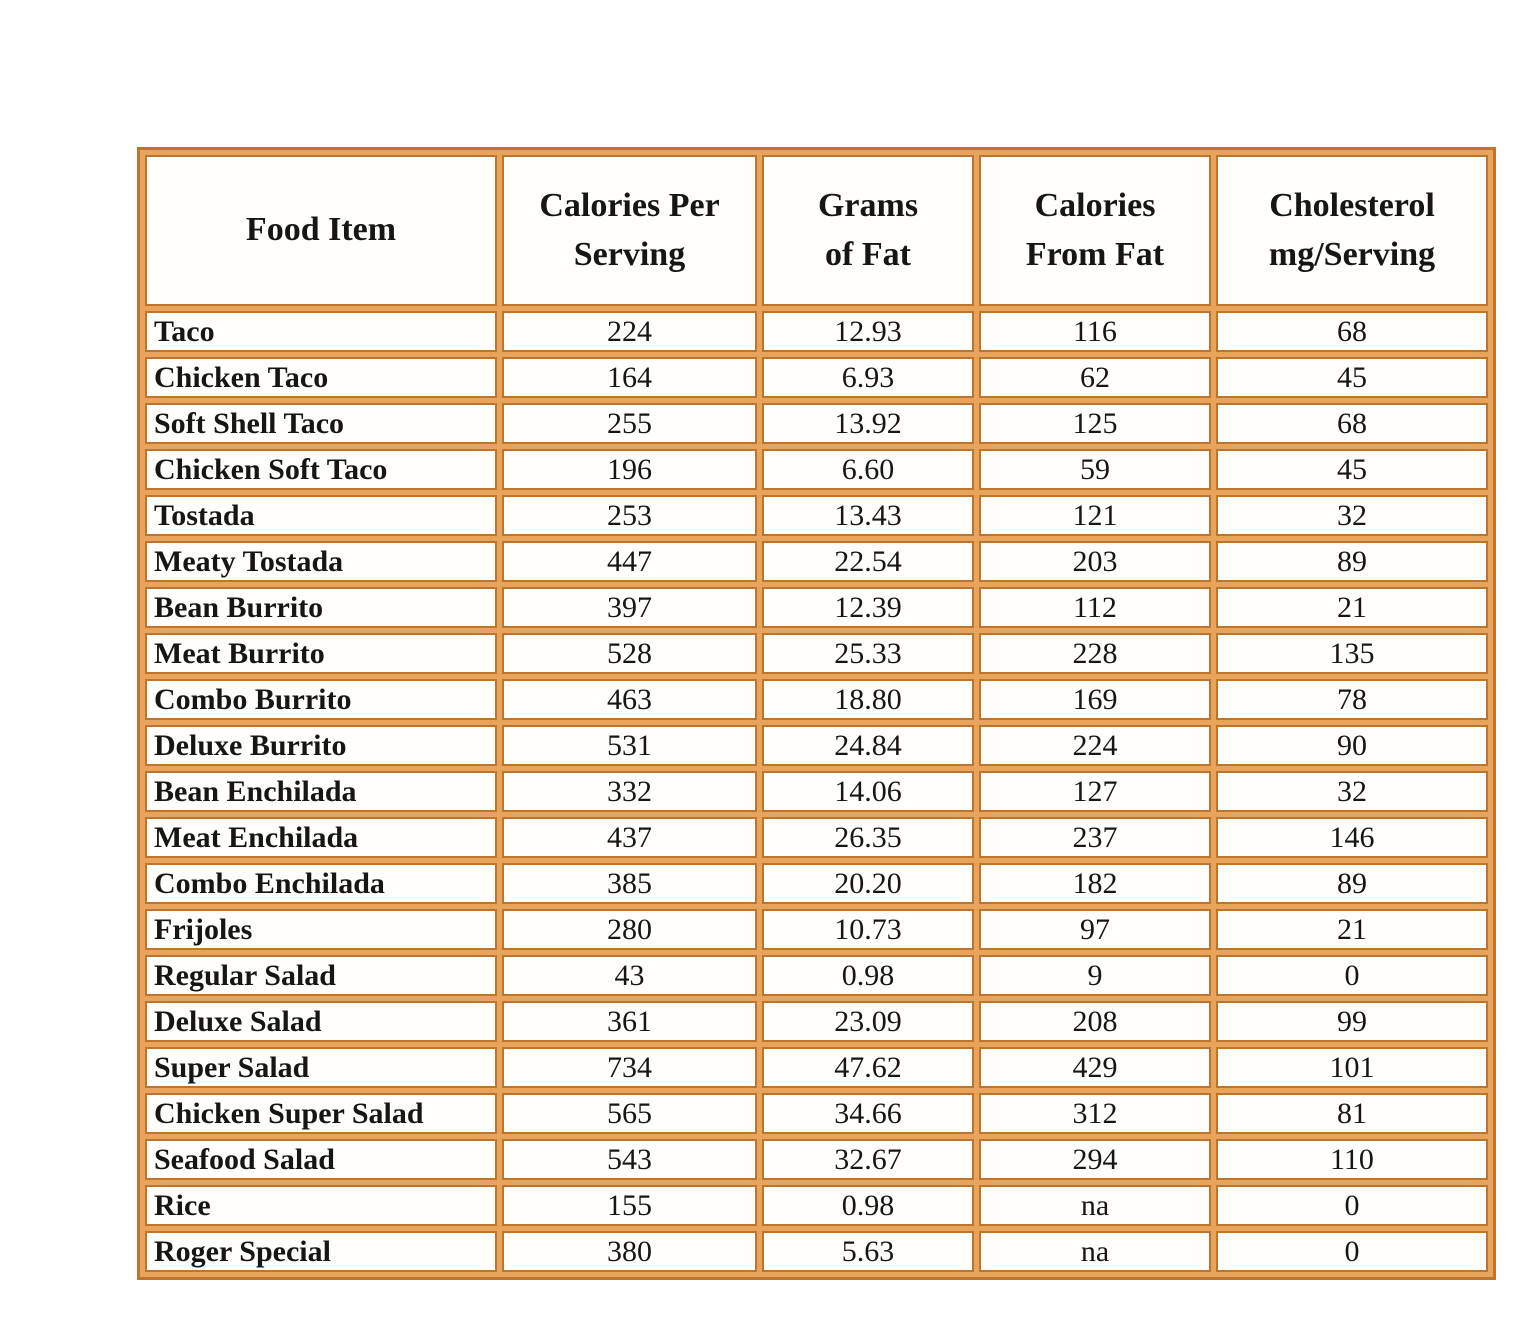  Describe the element at coordinates (868, 1067) in the screenshot. I see `value-cell: 47.62` at that location.